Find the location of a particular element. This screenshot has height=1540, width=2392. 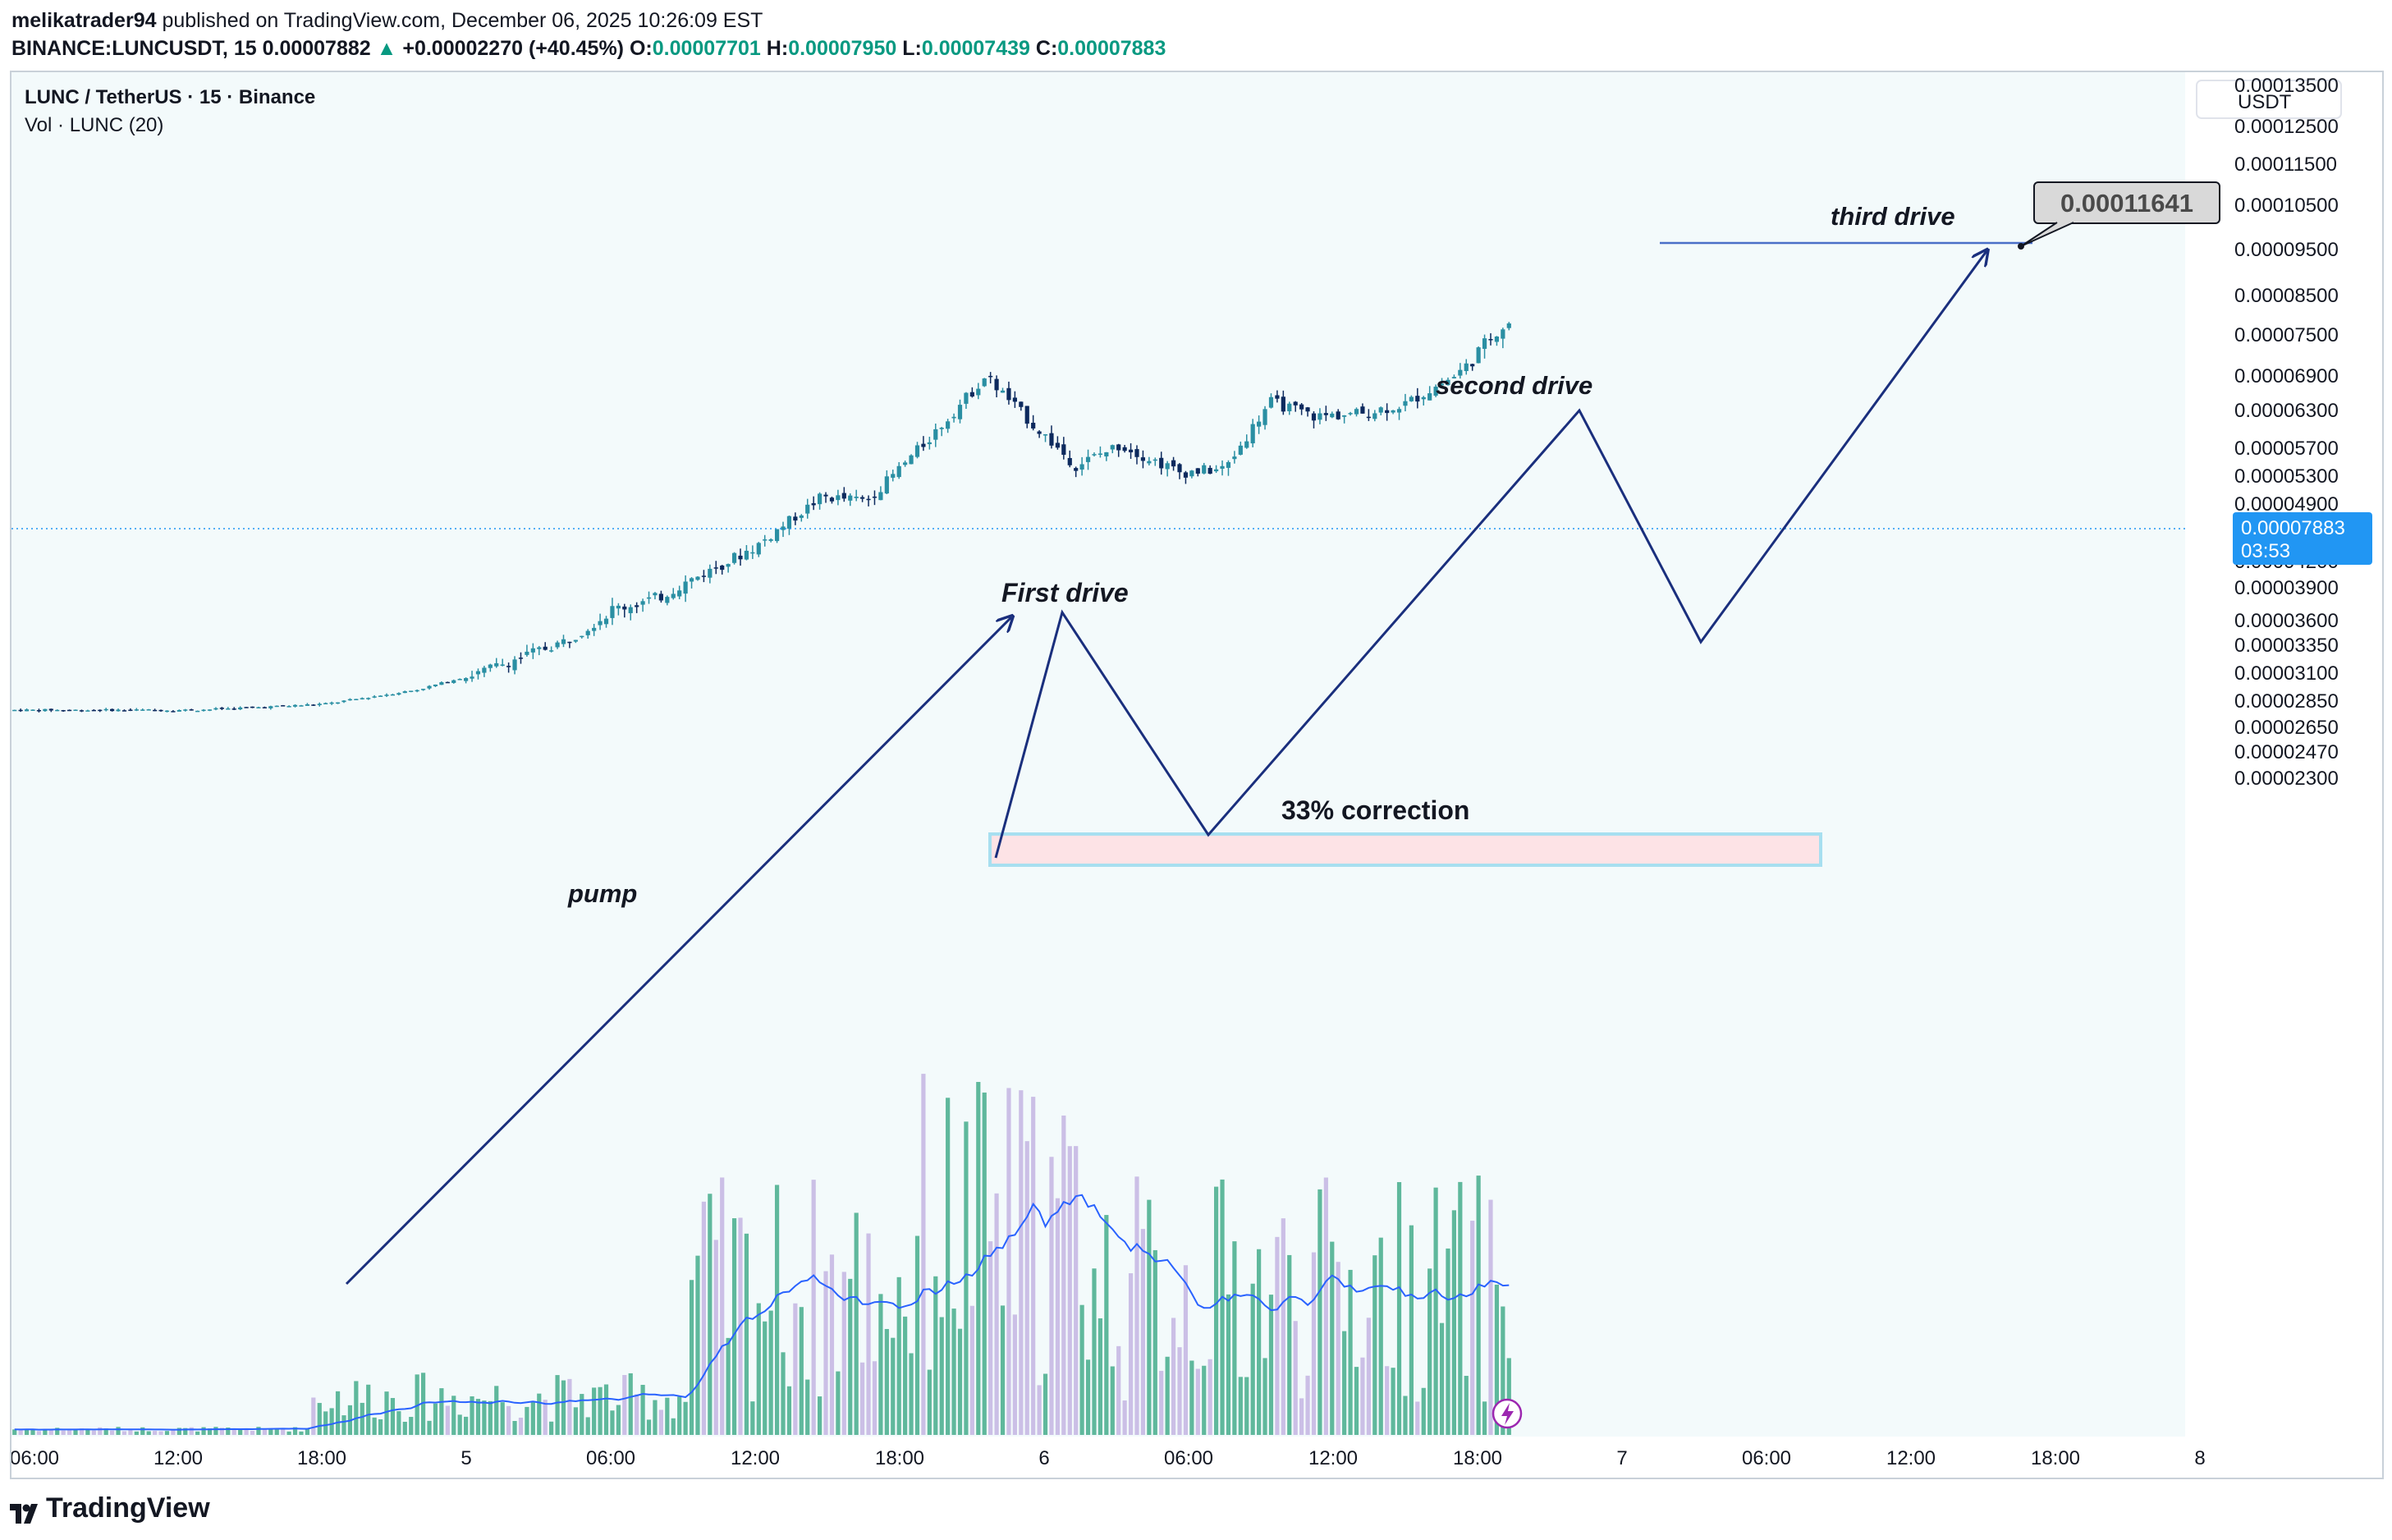

time-tick-label: 8 is located at coordinates (2199, 1458).